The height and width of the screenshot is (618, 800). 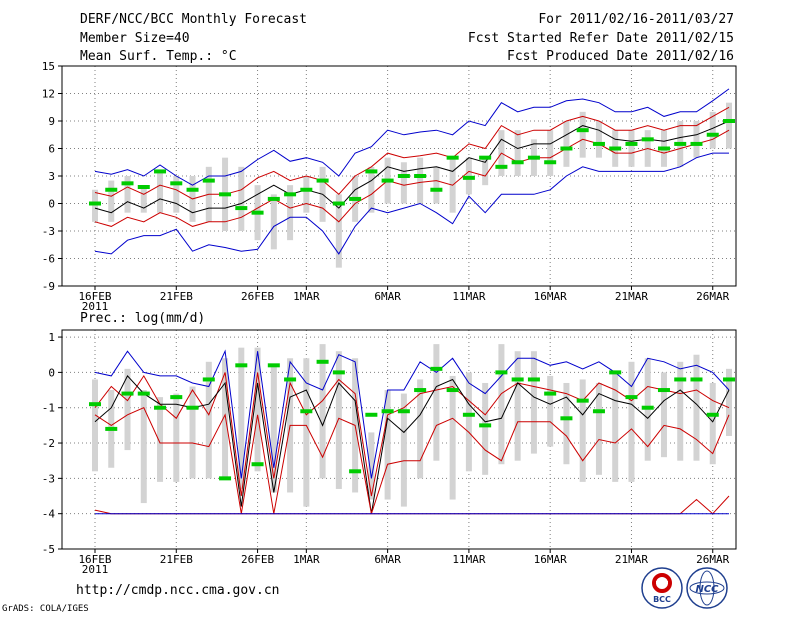 What do you see at coordinates (257, 559) in the screenshot?
I see `prec-x-tick-label: 26FEB` at bounding box center [257, 559].